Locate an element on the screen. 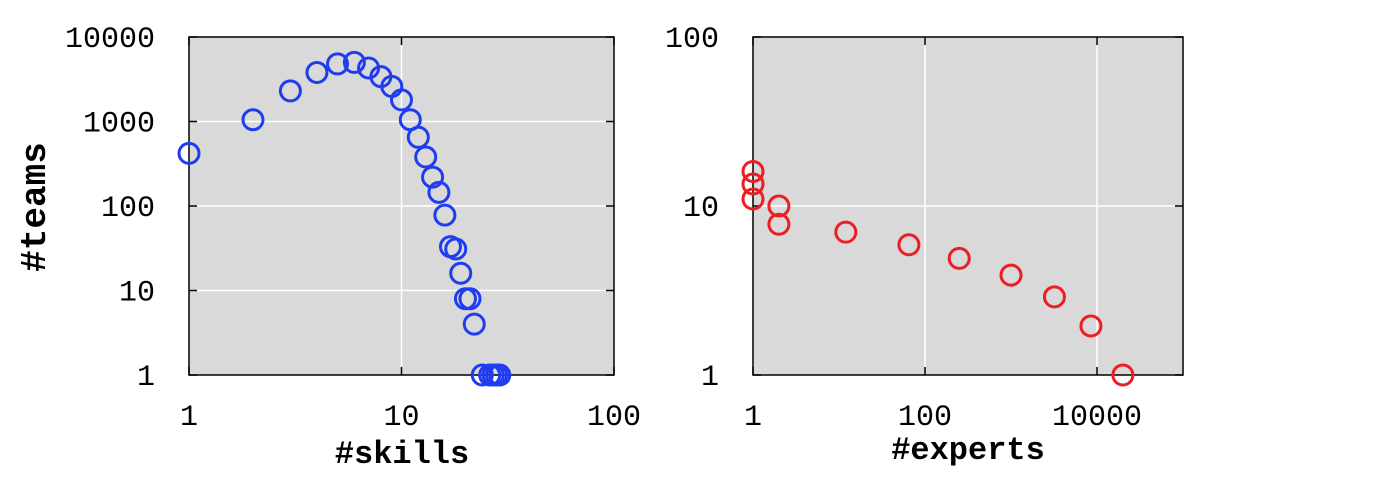 Image resolution: width=1392 pixels, height=478 pixels. y-tick-labels: 1 10 100 is located at coordinates (692, 209).